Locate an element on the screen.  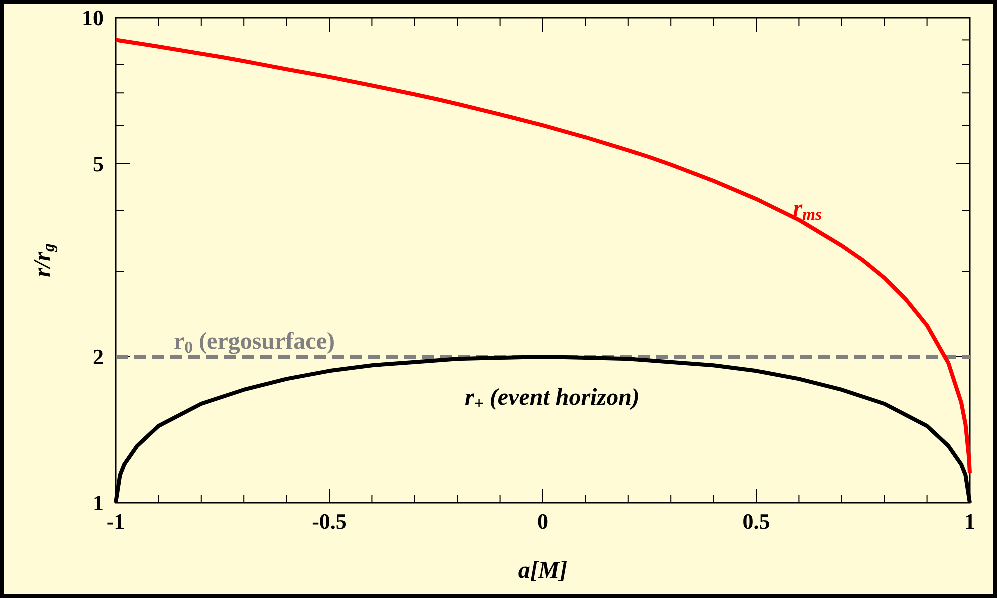
y-tick-label: 1 is located at coordinates (98, 503).